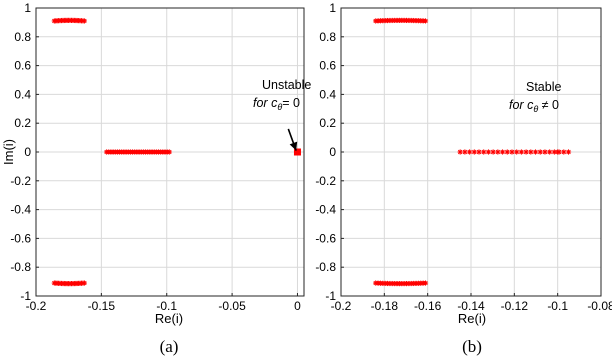 The image size is (612, 362). Describe the element at coordinates (20, 181) in the screenshot. I see `panel-a-ytick-label: -0.2` at that location.